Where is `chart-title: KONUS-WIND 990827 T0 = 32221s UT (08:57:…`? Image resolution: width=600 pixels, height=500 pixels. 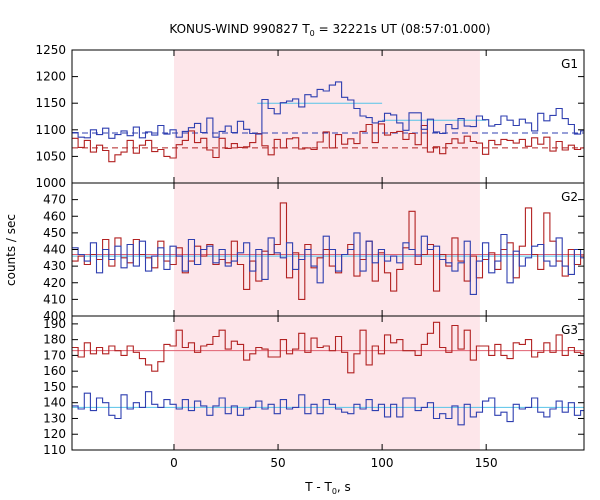
chart-title: KONUS-WIND 990827 T0 = 32221s UT (08:57:… is located at coordinates (329, 30).